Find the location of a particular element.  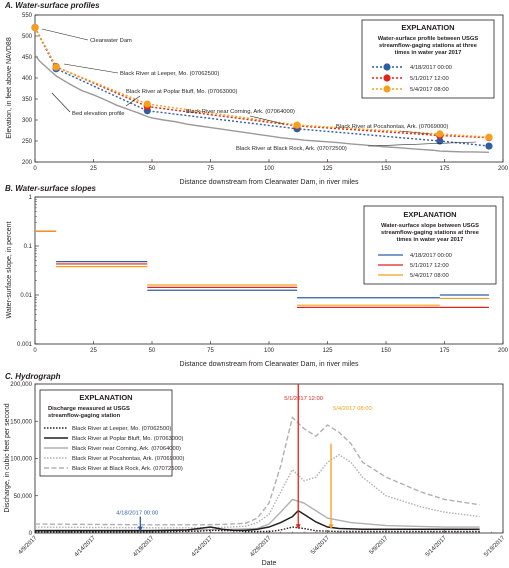

panel-a-legend-box is located at coordinates (428, 59).